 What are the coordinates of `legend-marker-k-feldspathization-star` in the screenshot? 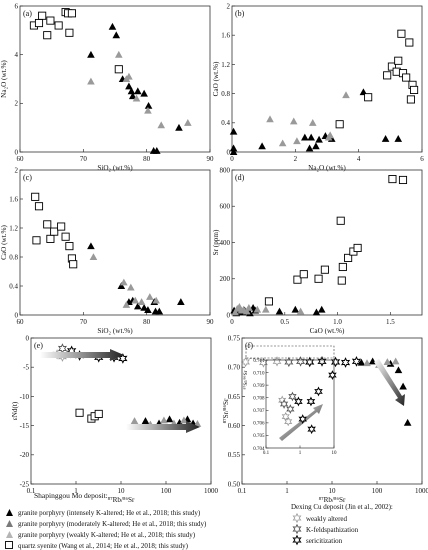 It's located at (297, 529).